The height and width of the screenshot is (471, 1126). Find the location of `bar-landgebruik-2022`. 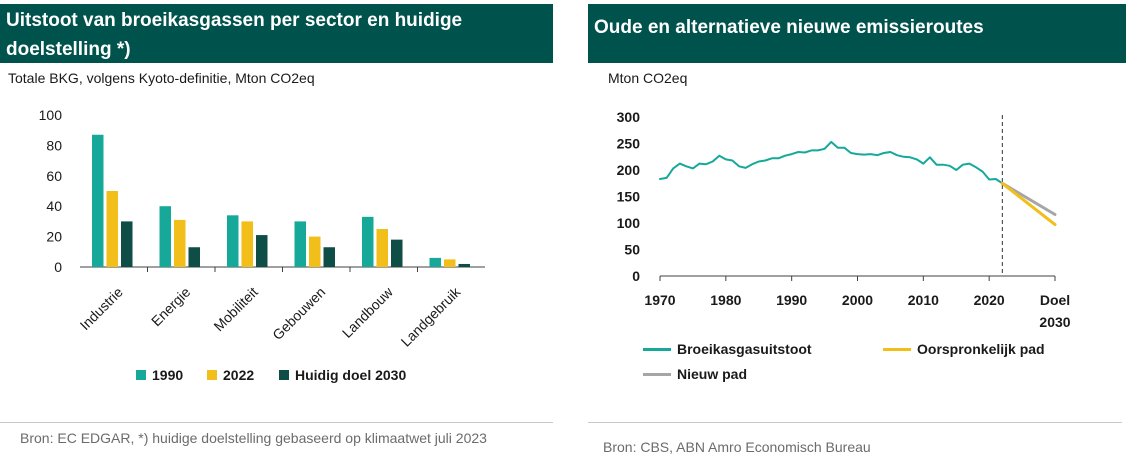

bar-landgebruik-2022 is located at coordinates (450, 263).